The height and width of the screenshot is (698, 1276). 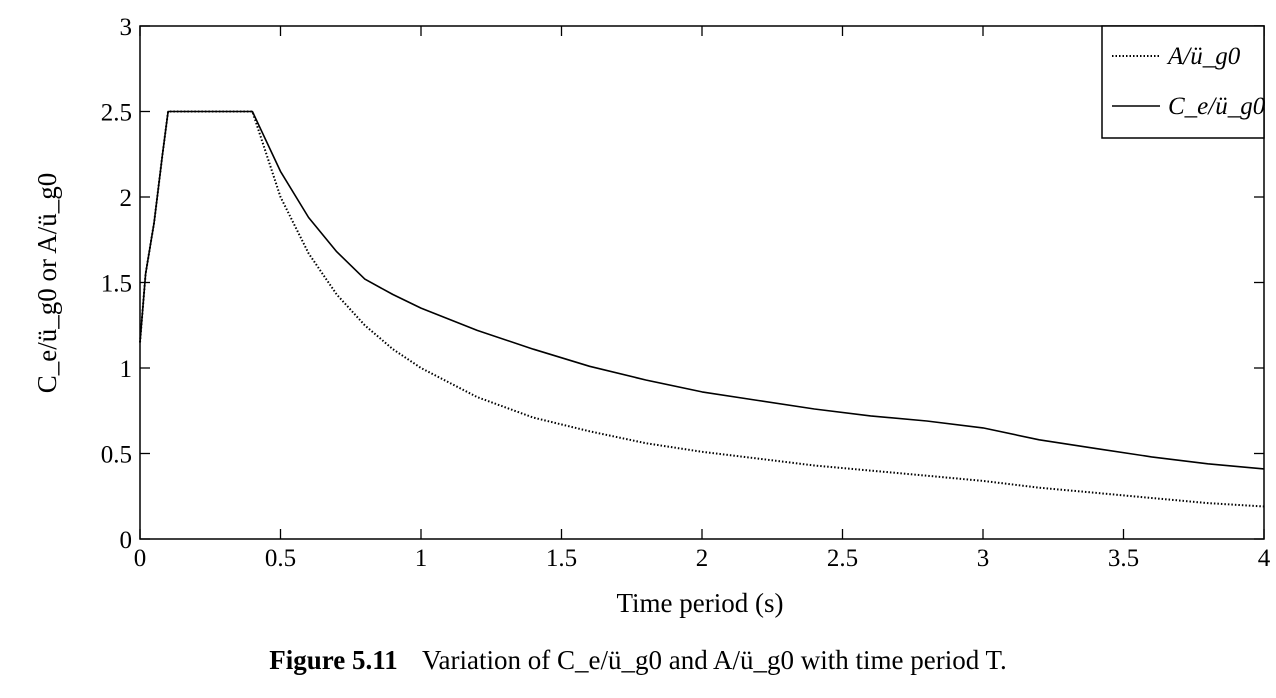 I want to click on y-axis-label: C_e/ü_g0 or A/ü_g0, so click(x=47, y=283).